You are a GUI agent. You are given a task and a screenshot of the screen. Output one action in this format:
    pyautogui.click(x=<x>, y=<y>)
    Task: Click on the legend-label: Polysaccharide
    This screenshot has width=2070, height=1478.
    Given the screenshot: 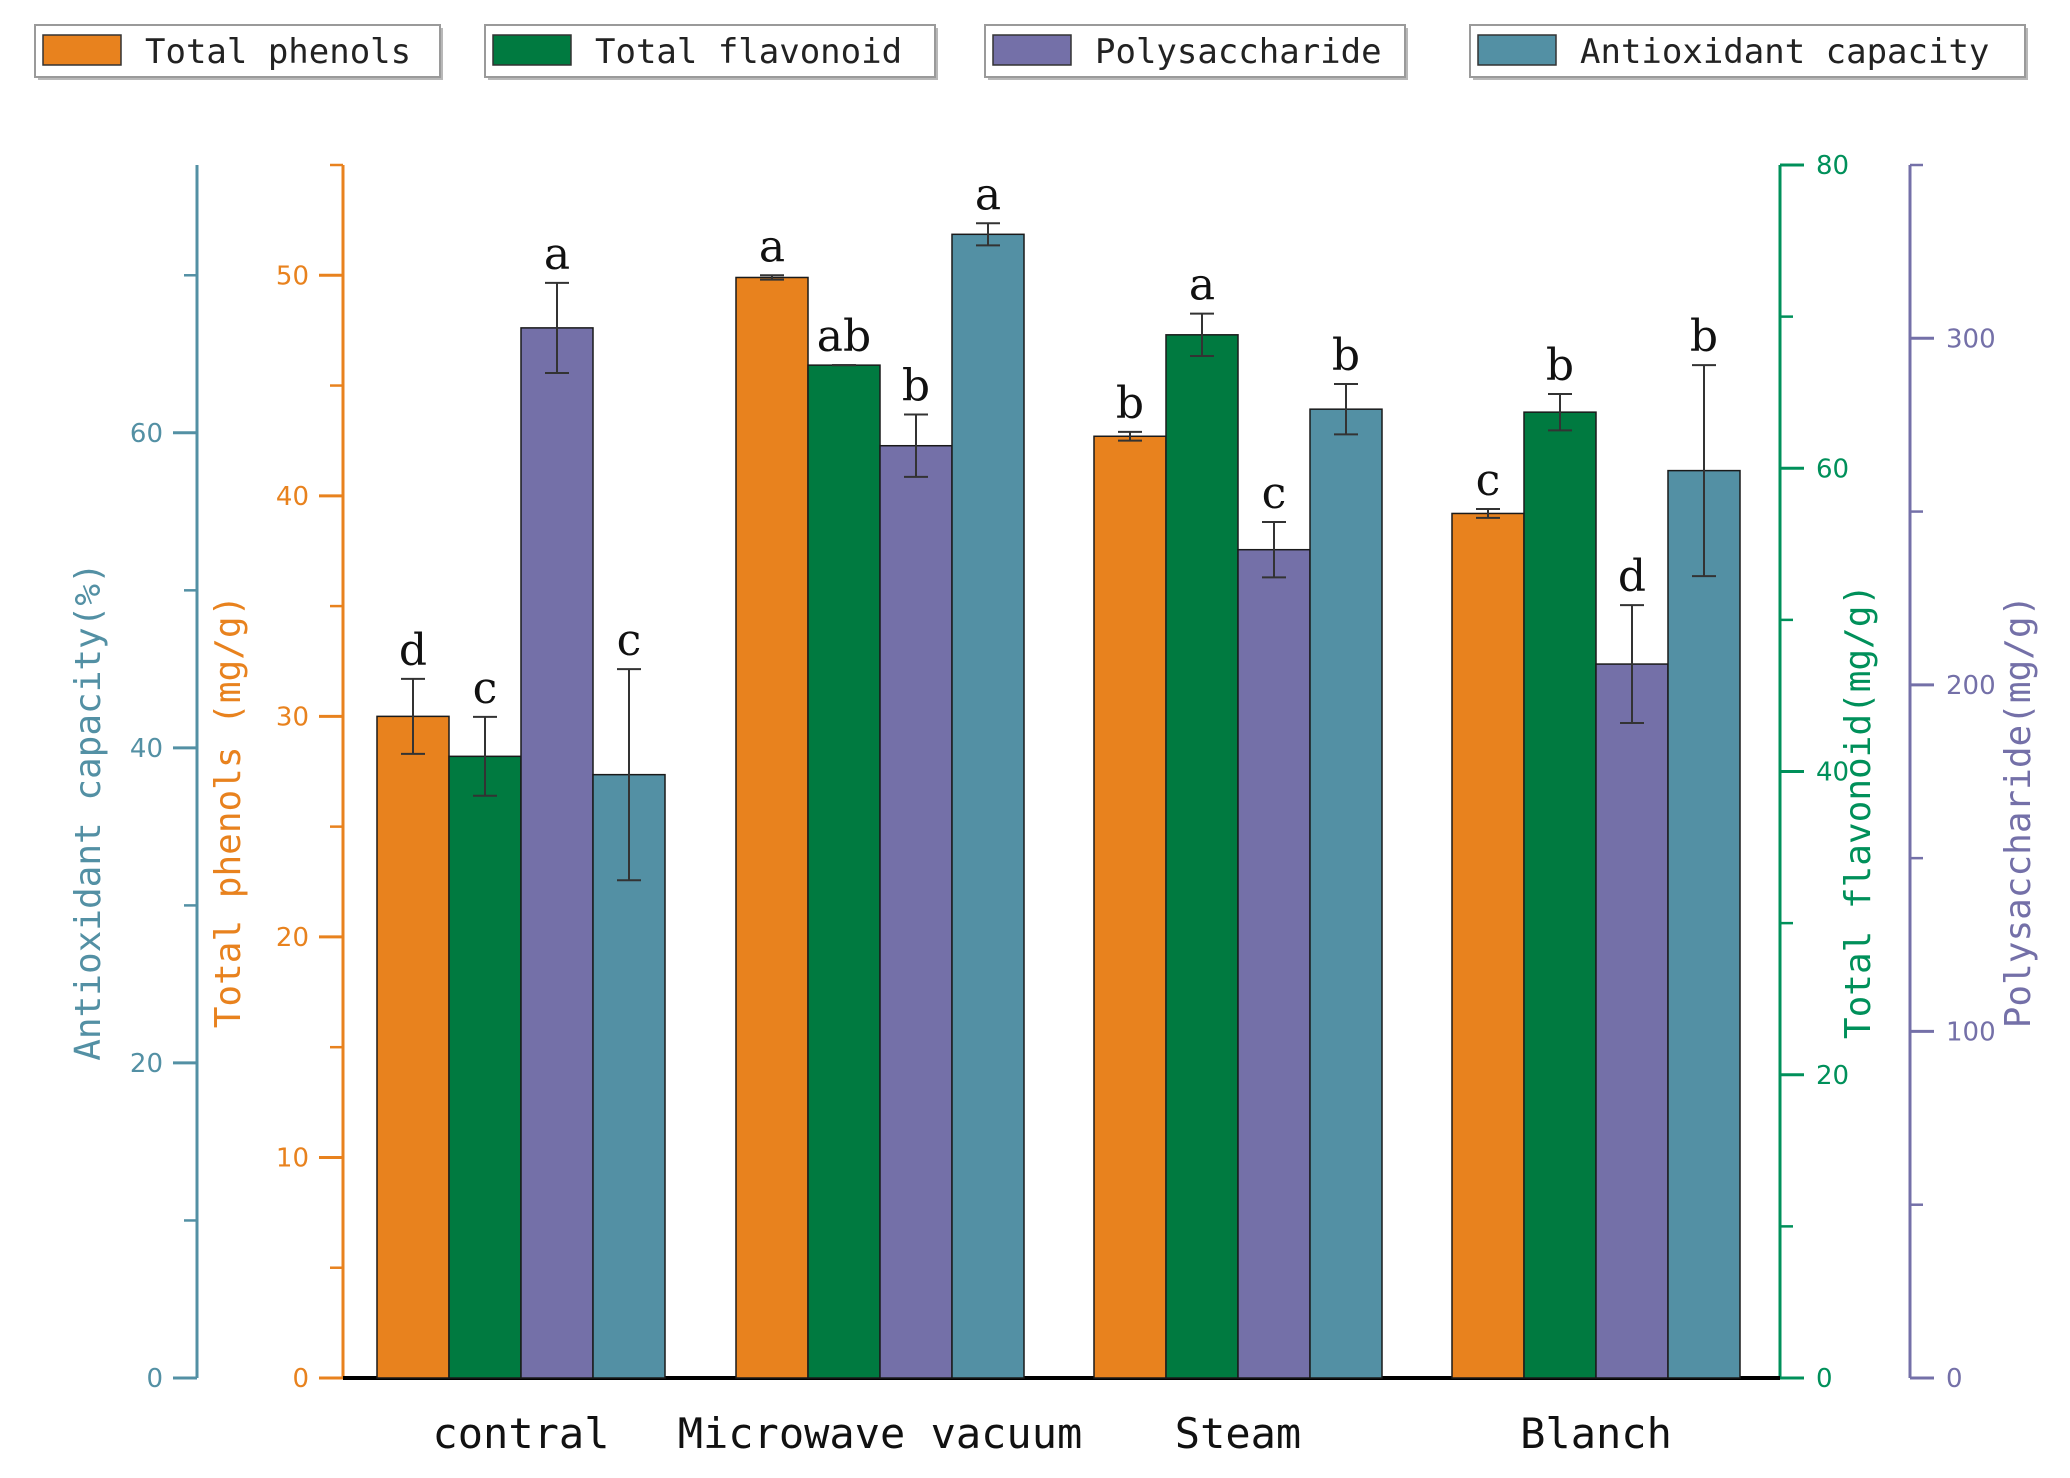 What is the action you would take?
    pyautogui.click(x=1238, y=52)
    